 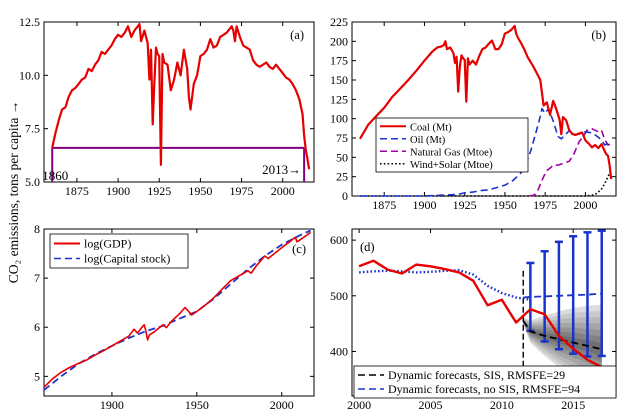 I want to click on panel-b-ytick-label: 175, so click(x=339, y=61).